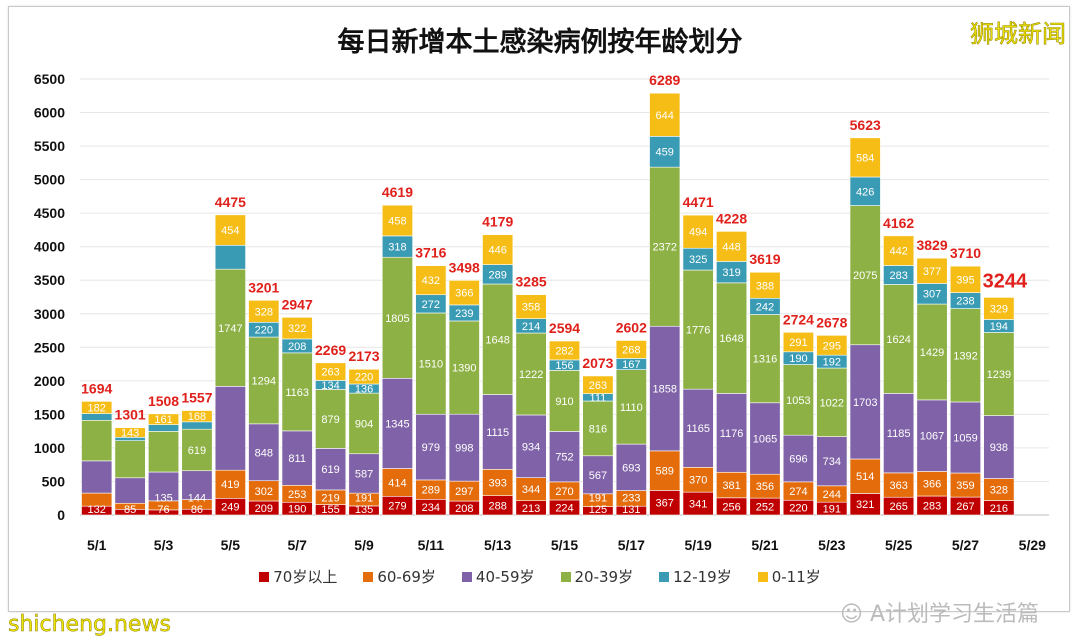 The height and width of the screenshot is (642, 1080). Describe the element at coordinates (297, 545) in the screenshot. I see `x-tick-label: 5/7` at that location.